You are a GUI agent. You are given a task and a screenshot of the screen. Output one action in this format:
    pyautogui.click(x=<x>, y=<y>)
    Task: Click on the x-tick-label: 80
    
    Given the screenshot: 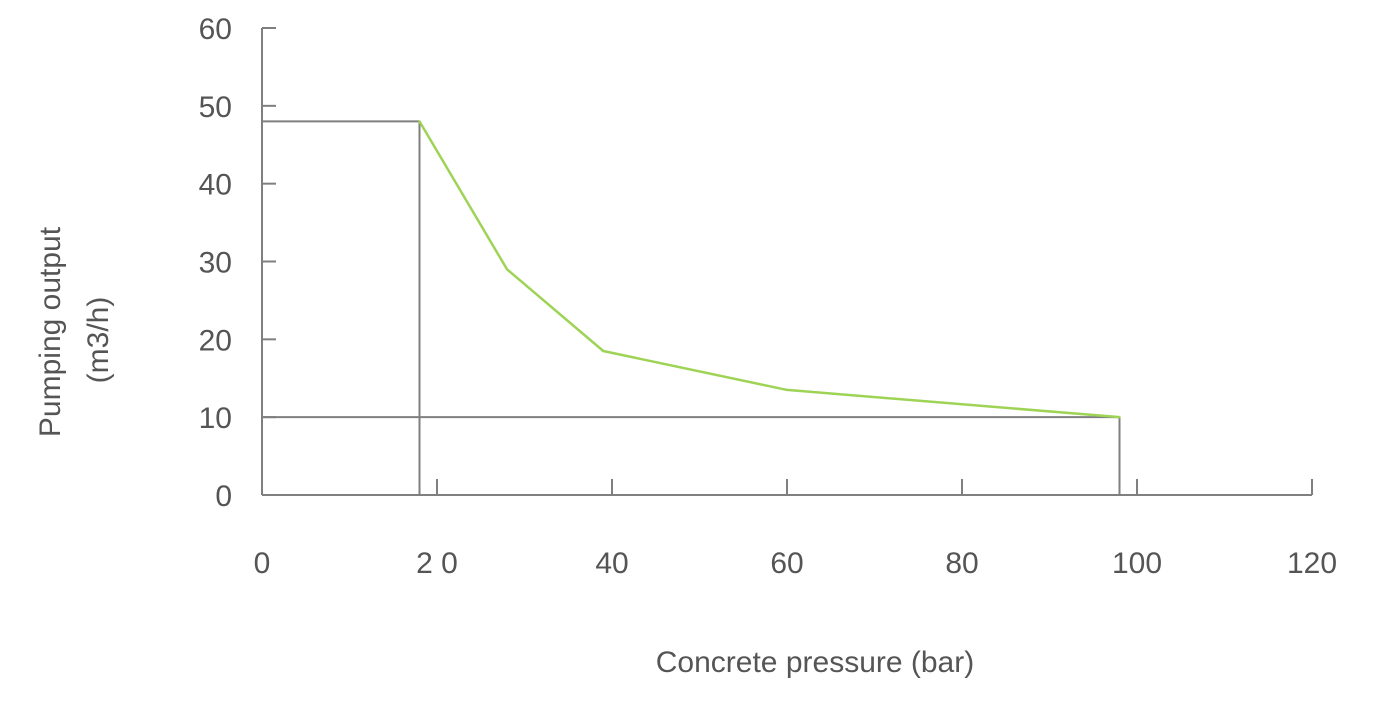 What is the action you would take?
    pyautogui.click(x=961, y=563)
    